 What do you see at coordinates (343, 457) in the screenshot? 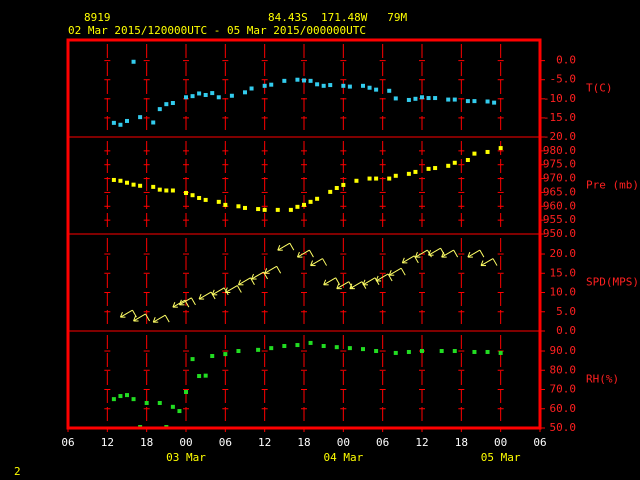
I see `date-label: 04 Mar` at bounding box center [343, 457].